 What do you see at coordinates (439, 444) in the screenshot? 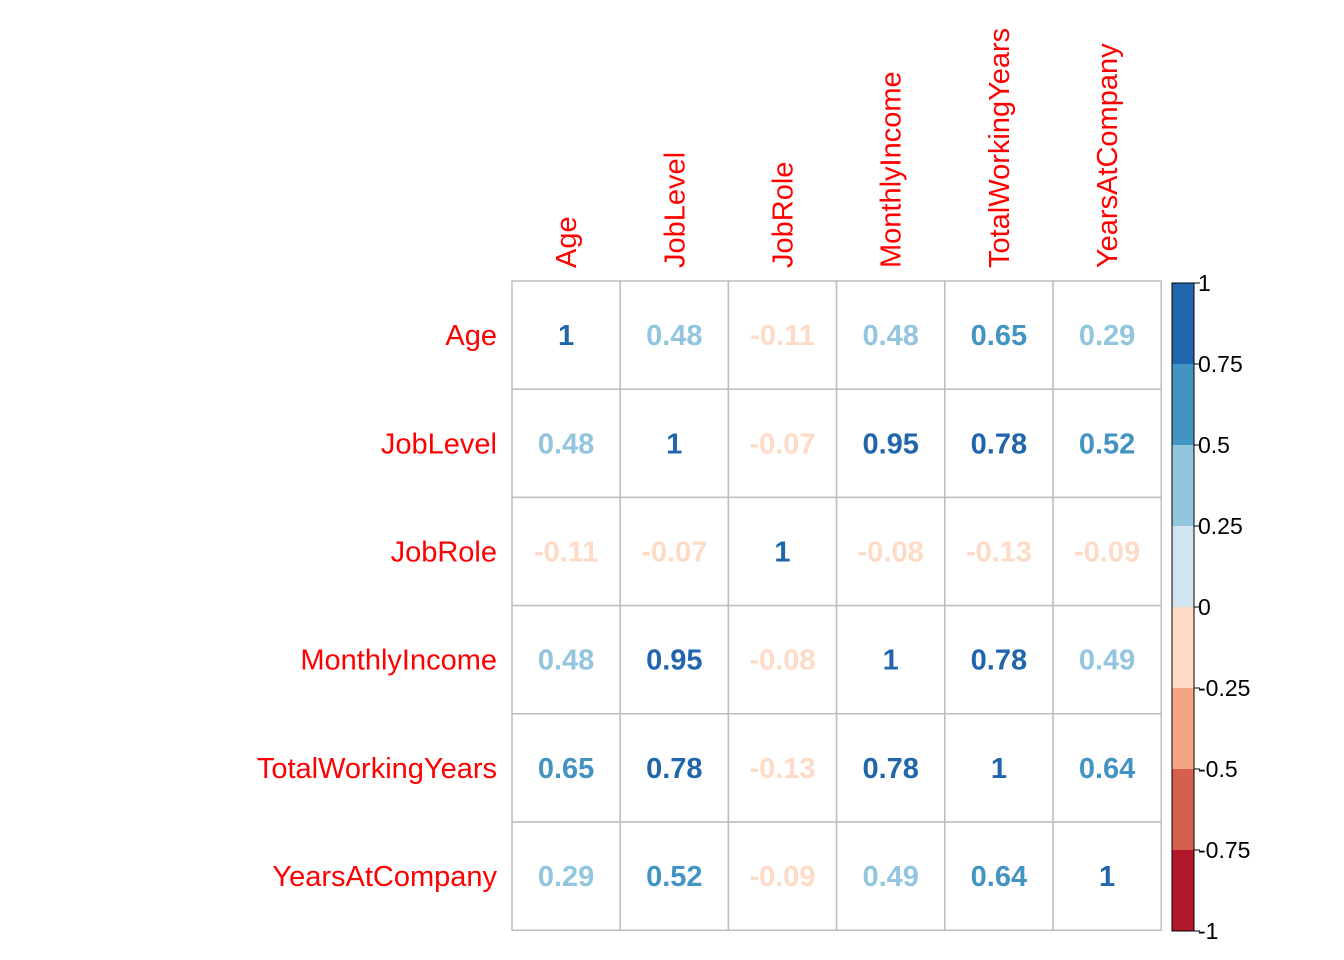
I see `row-label: JobLevel` at bounding box center [439, 444].